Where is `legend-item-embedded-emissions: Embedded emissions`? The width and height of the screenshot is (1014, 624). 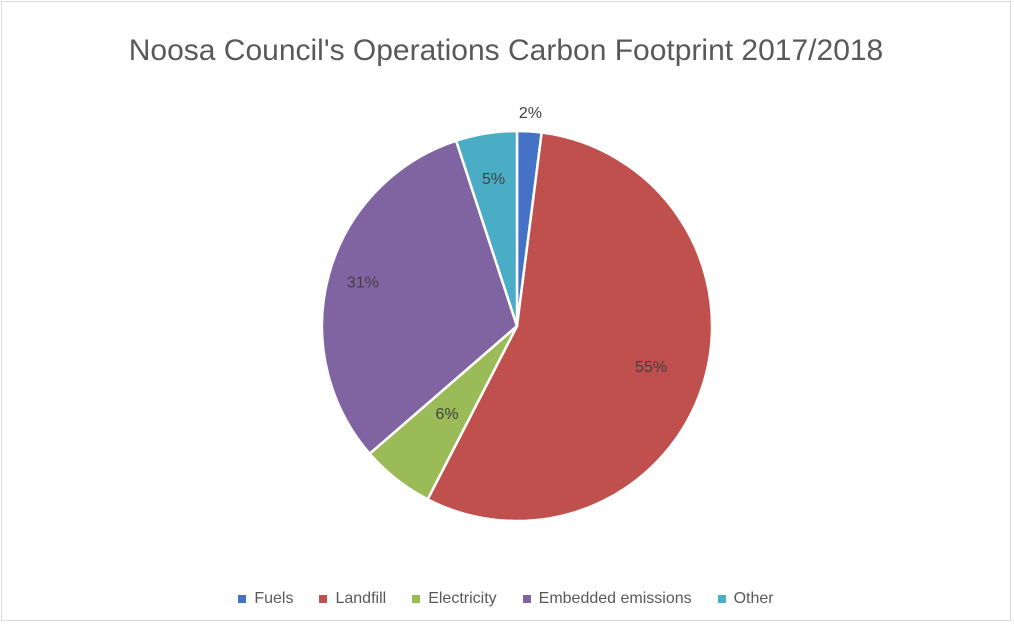 legend-item-embedded-emissions: Embedded emissions is located at coordinates (607, 599).